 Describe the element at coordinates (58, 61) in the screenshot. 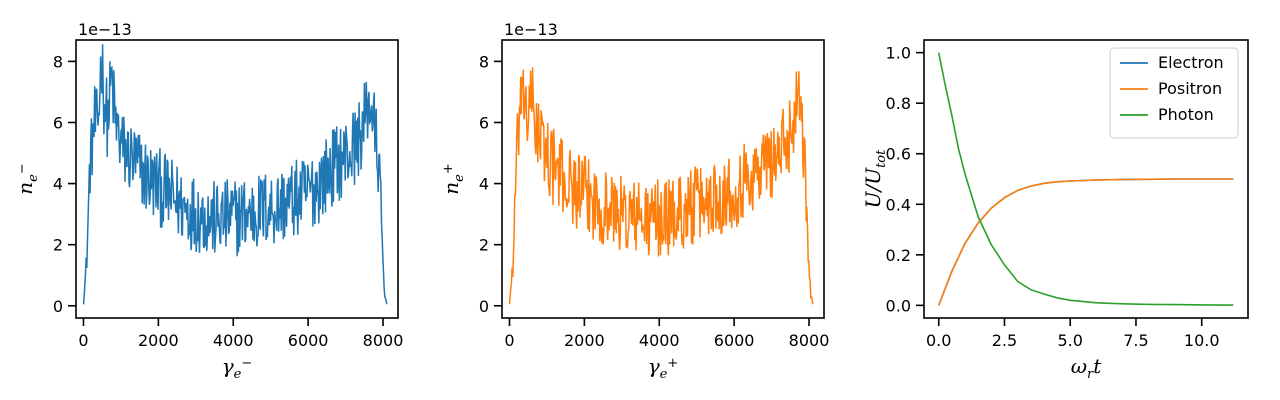

I see `y-tick-label-0-4: 8` at that location.